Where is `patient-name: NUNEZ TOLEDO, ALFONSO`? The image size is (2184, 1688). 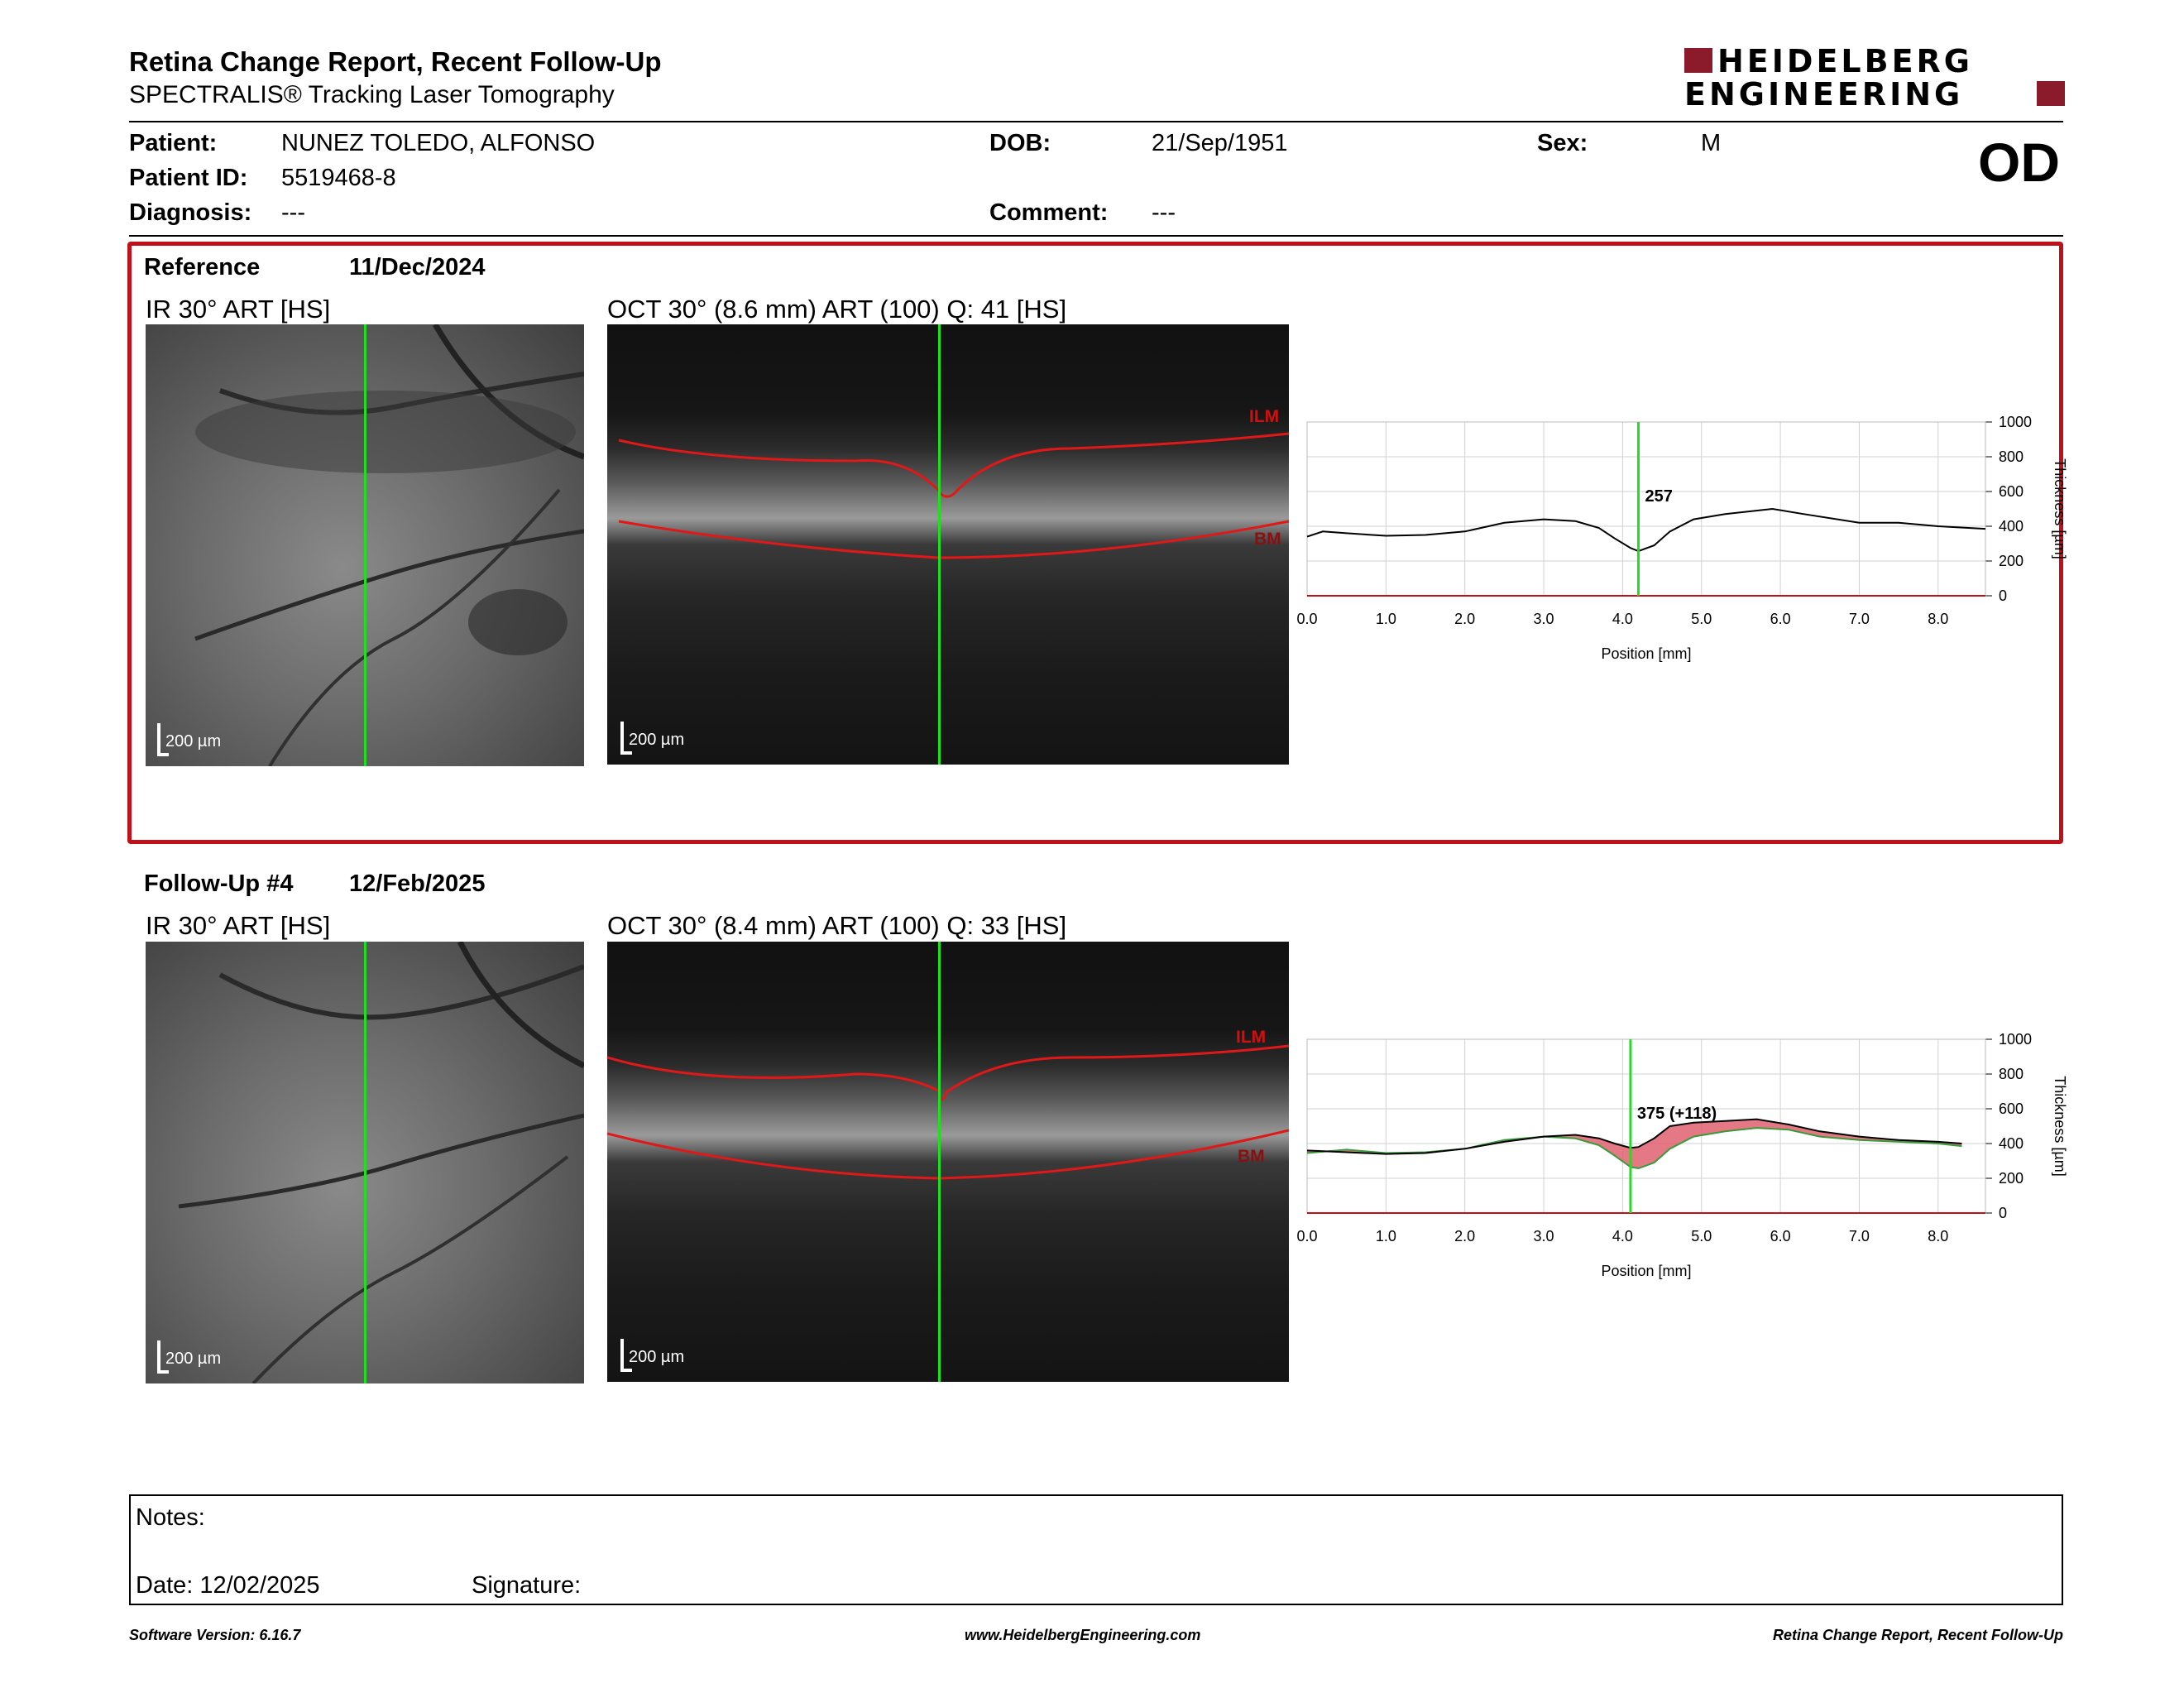
patient-name: NUNEZ TOLEDO, ALFONSO is located at coordinates (438, 143).